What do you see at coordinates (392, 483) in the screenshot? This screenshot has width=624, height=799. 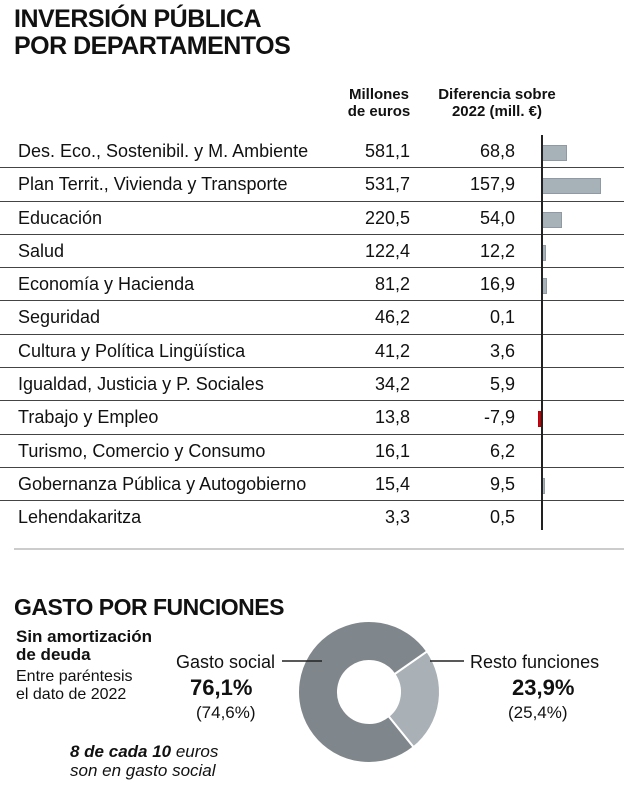 I see `millones-value: 15,4` at bounding box center [392, 483].